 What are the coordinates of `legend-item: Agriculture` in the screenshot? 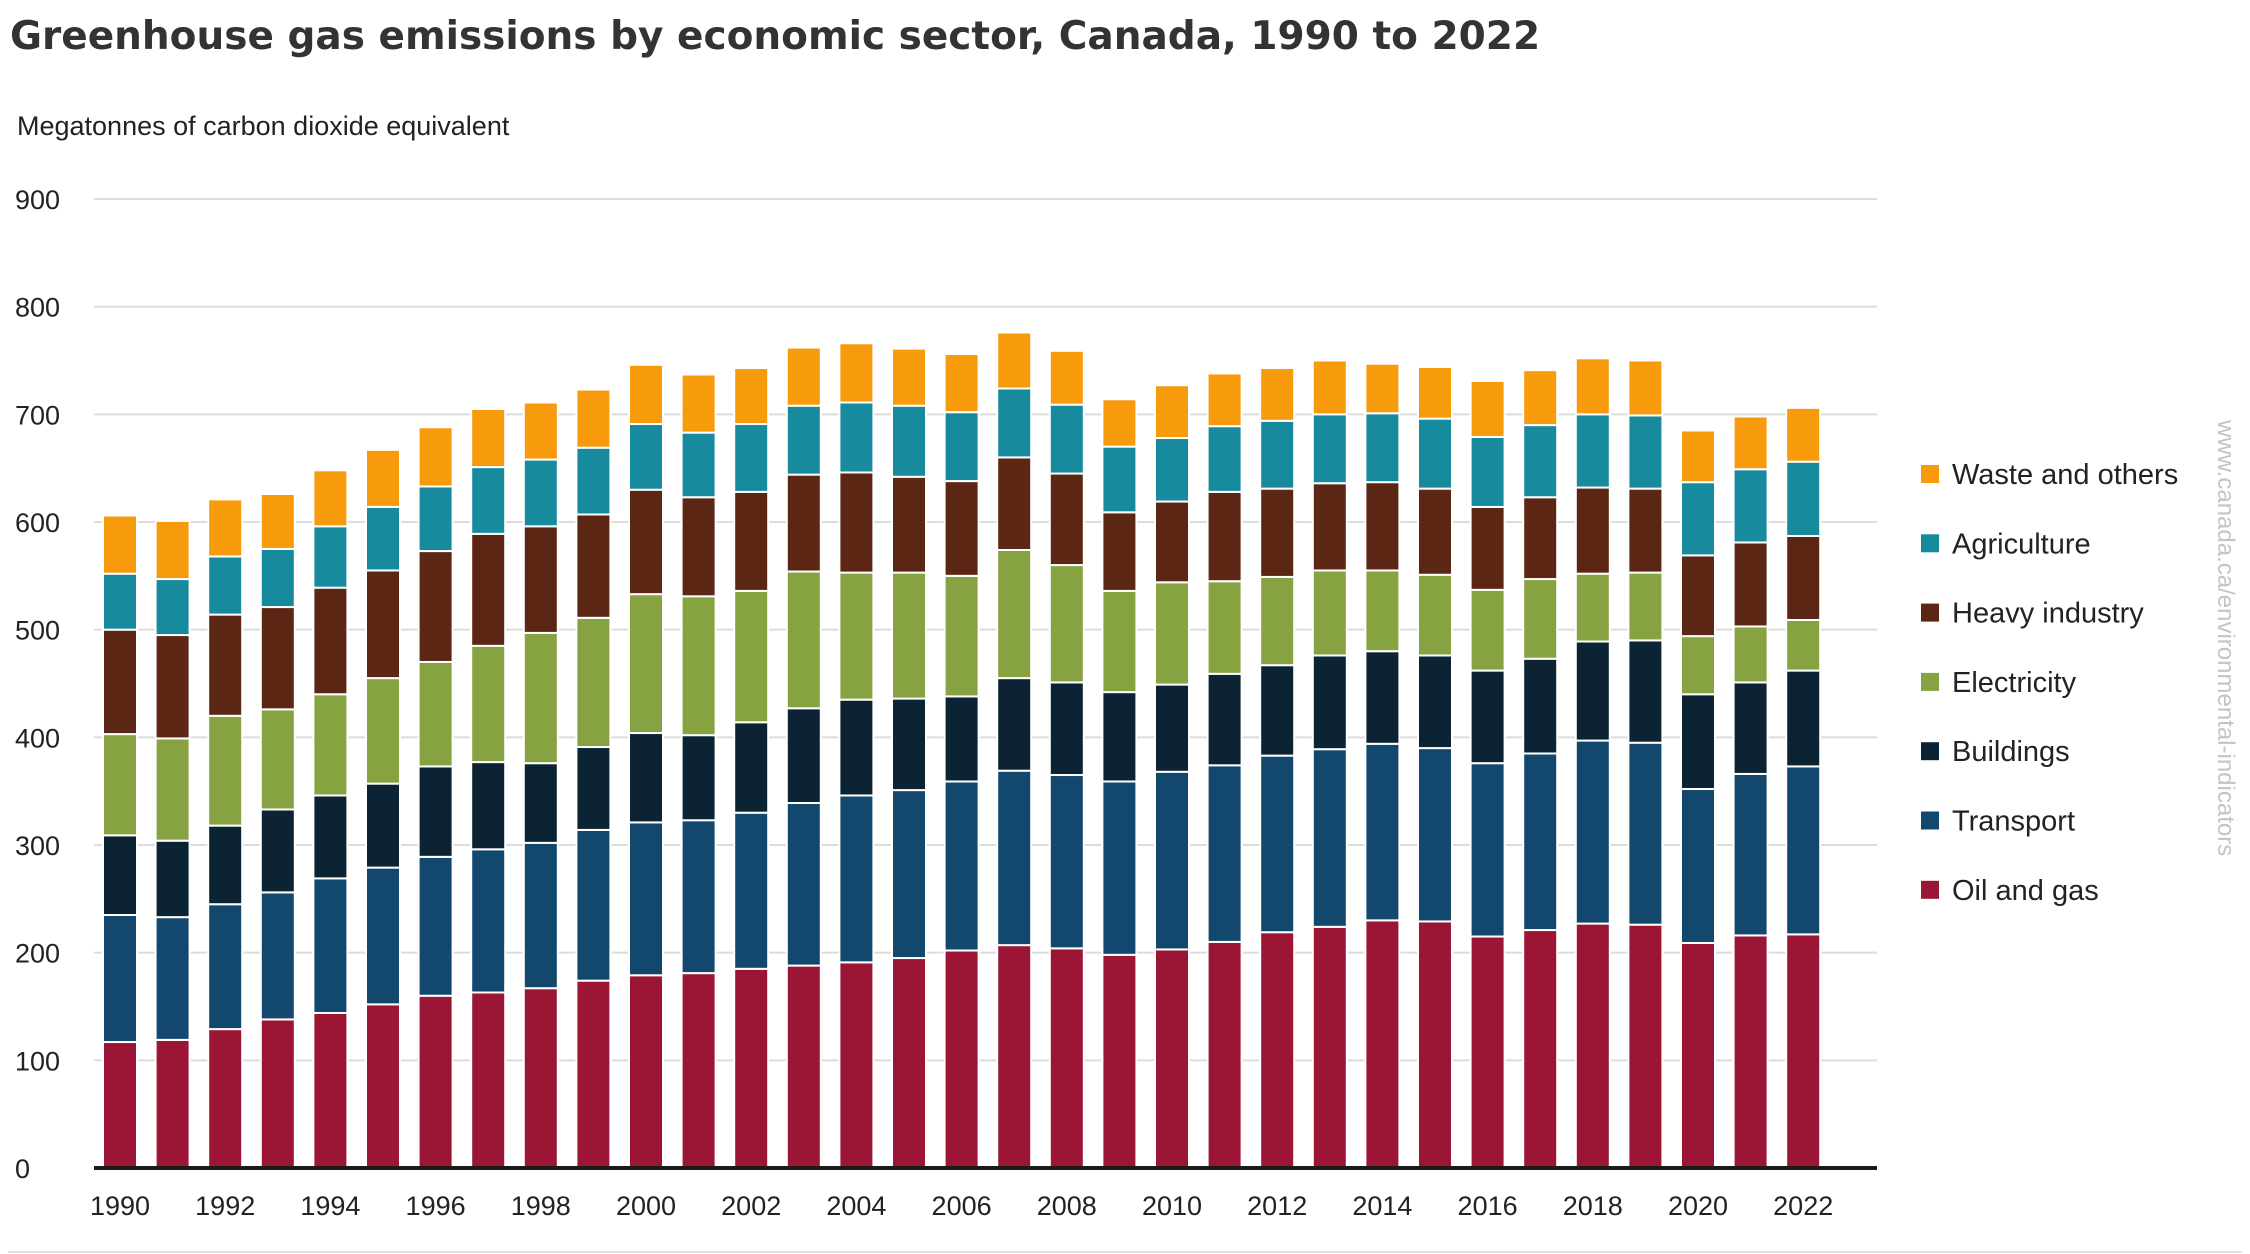 It's located at (2006, 544).